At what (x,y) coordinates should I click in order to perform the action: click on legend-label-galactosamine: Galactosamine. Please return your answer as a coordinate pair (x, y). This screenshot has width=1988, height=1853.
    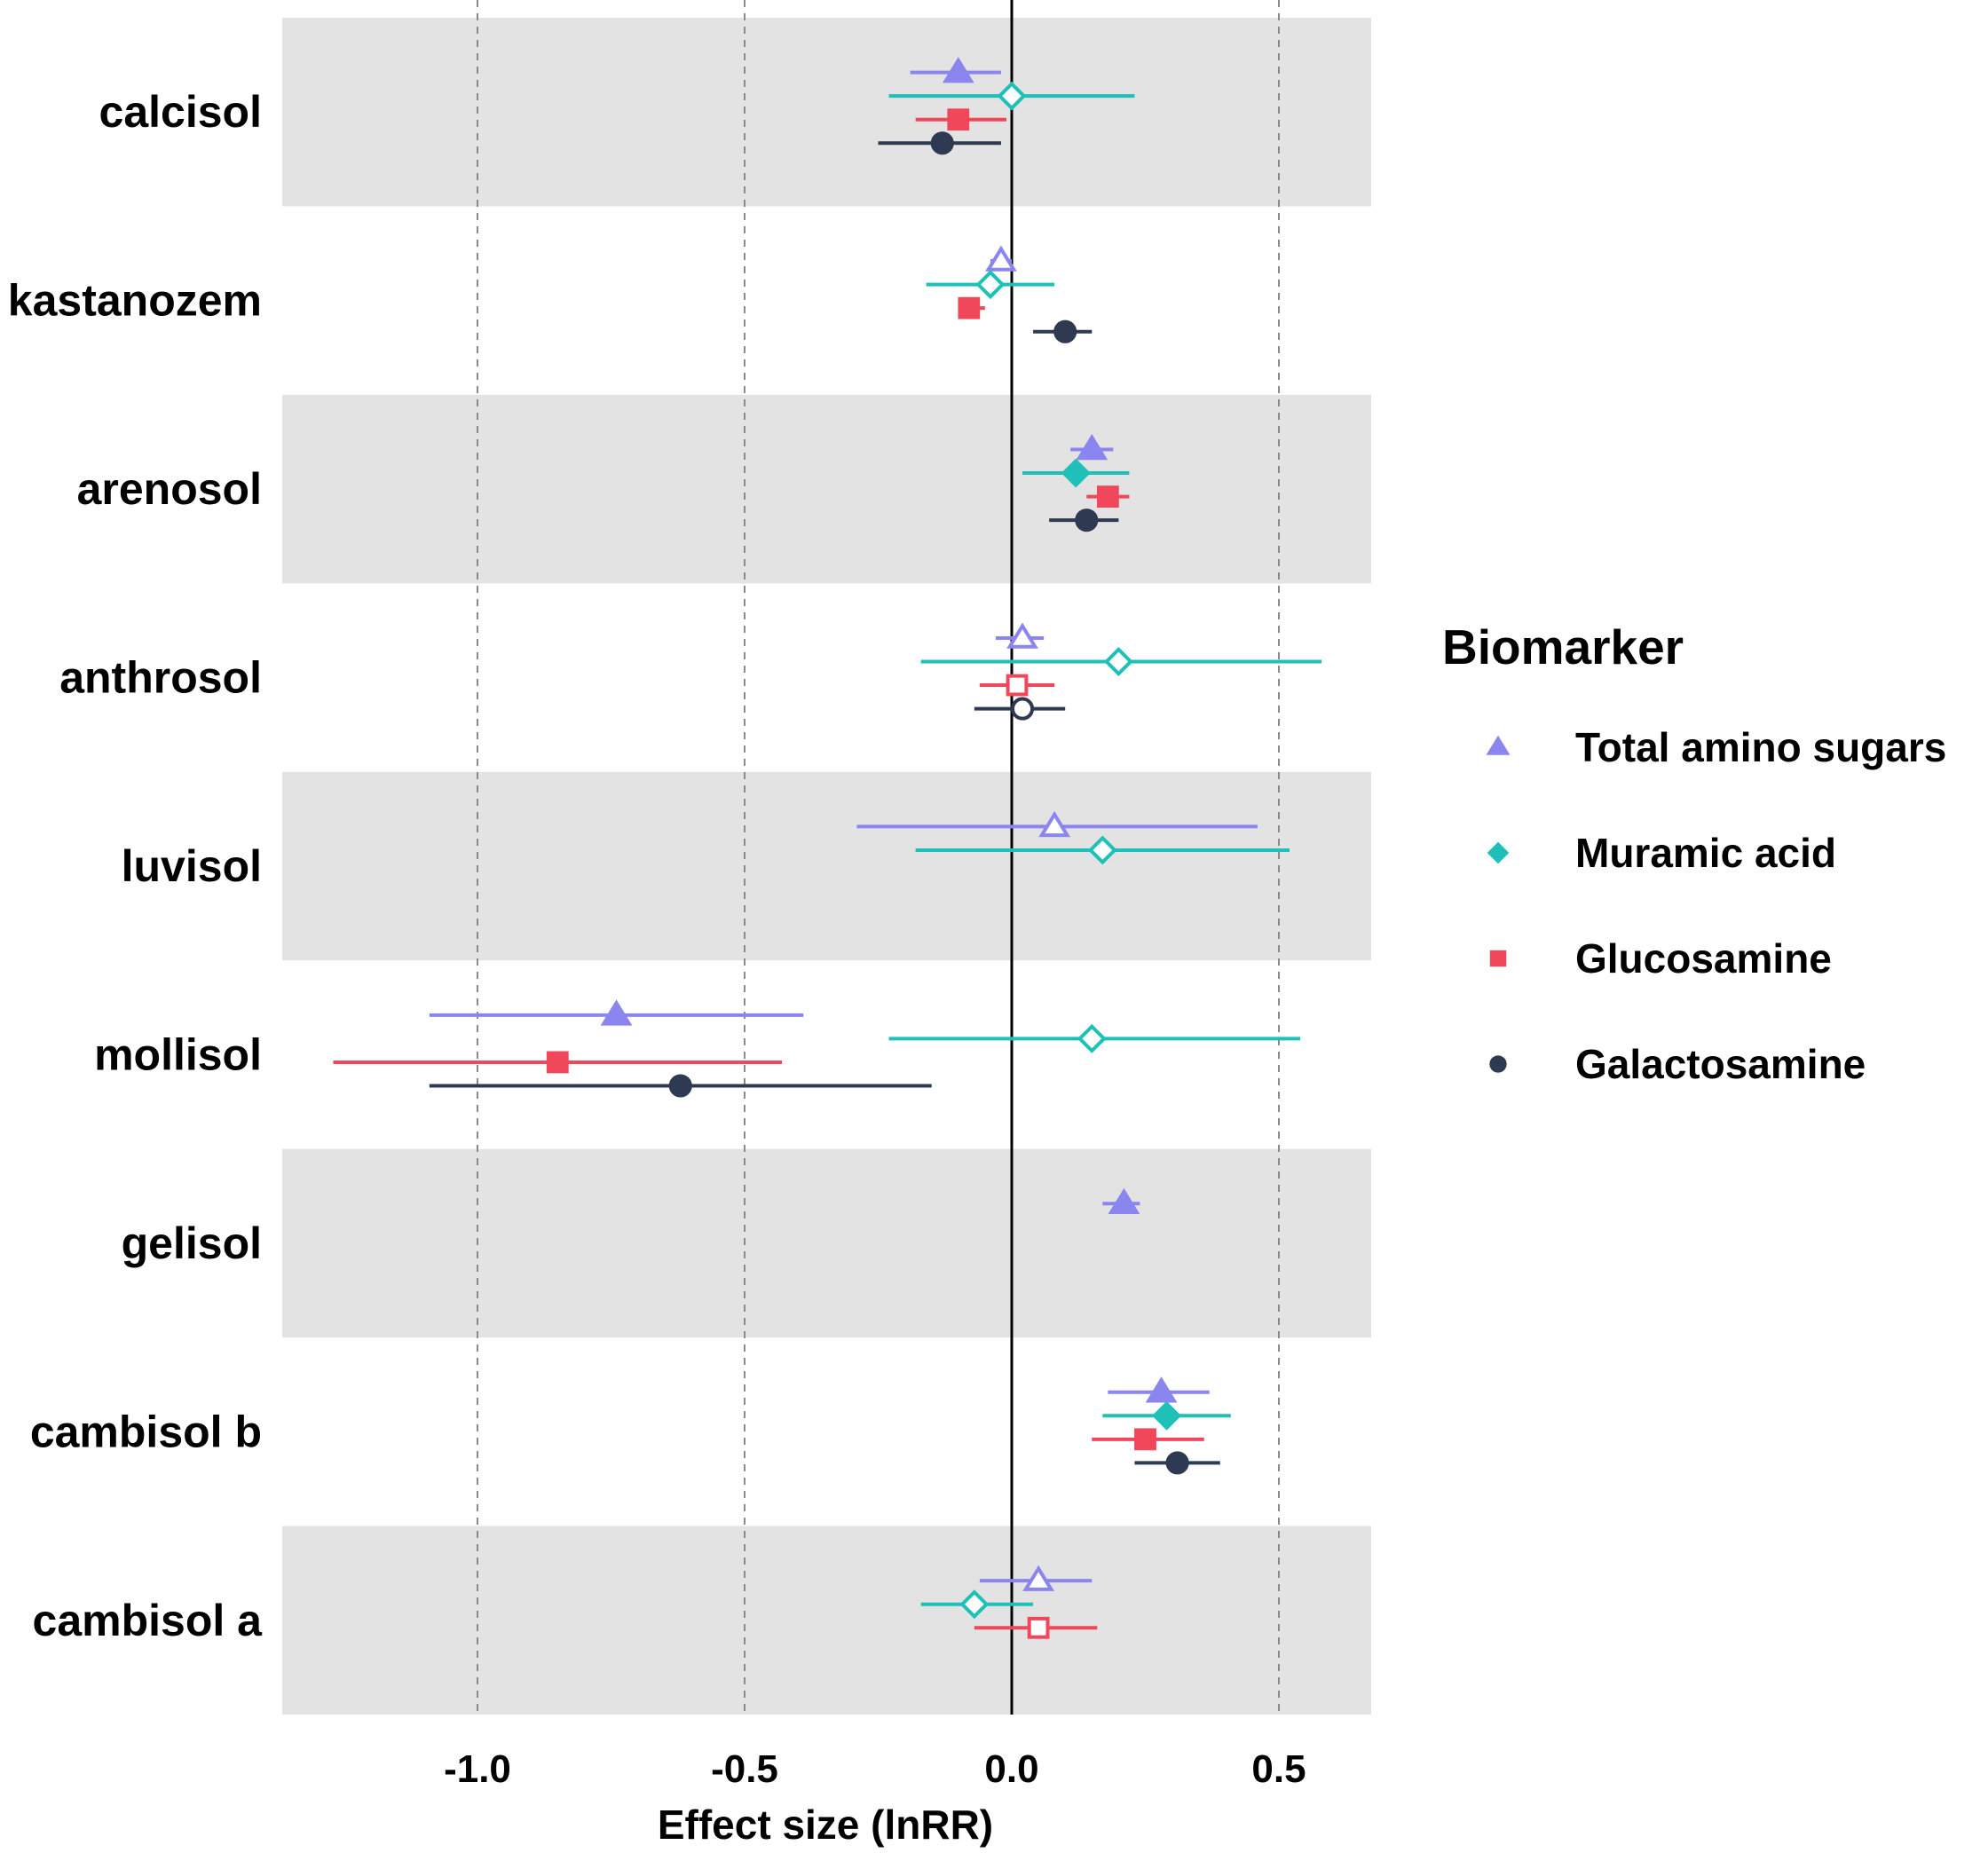
    Looking at the image, I should click on (1720, 1064).